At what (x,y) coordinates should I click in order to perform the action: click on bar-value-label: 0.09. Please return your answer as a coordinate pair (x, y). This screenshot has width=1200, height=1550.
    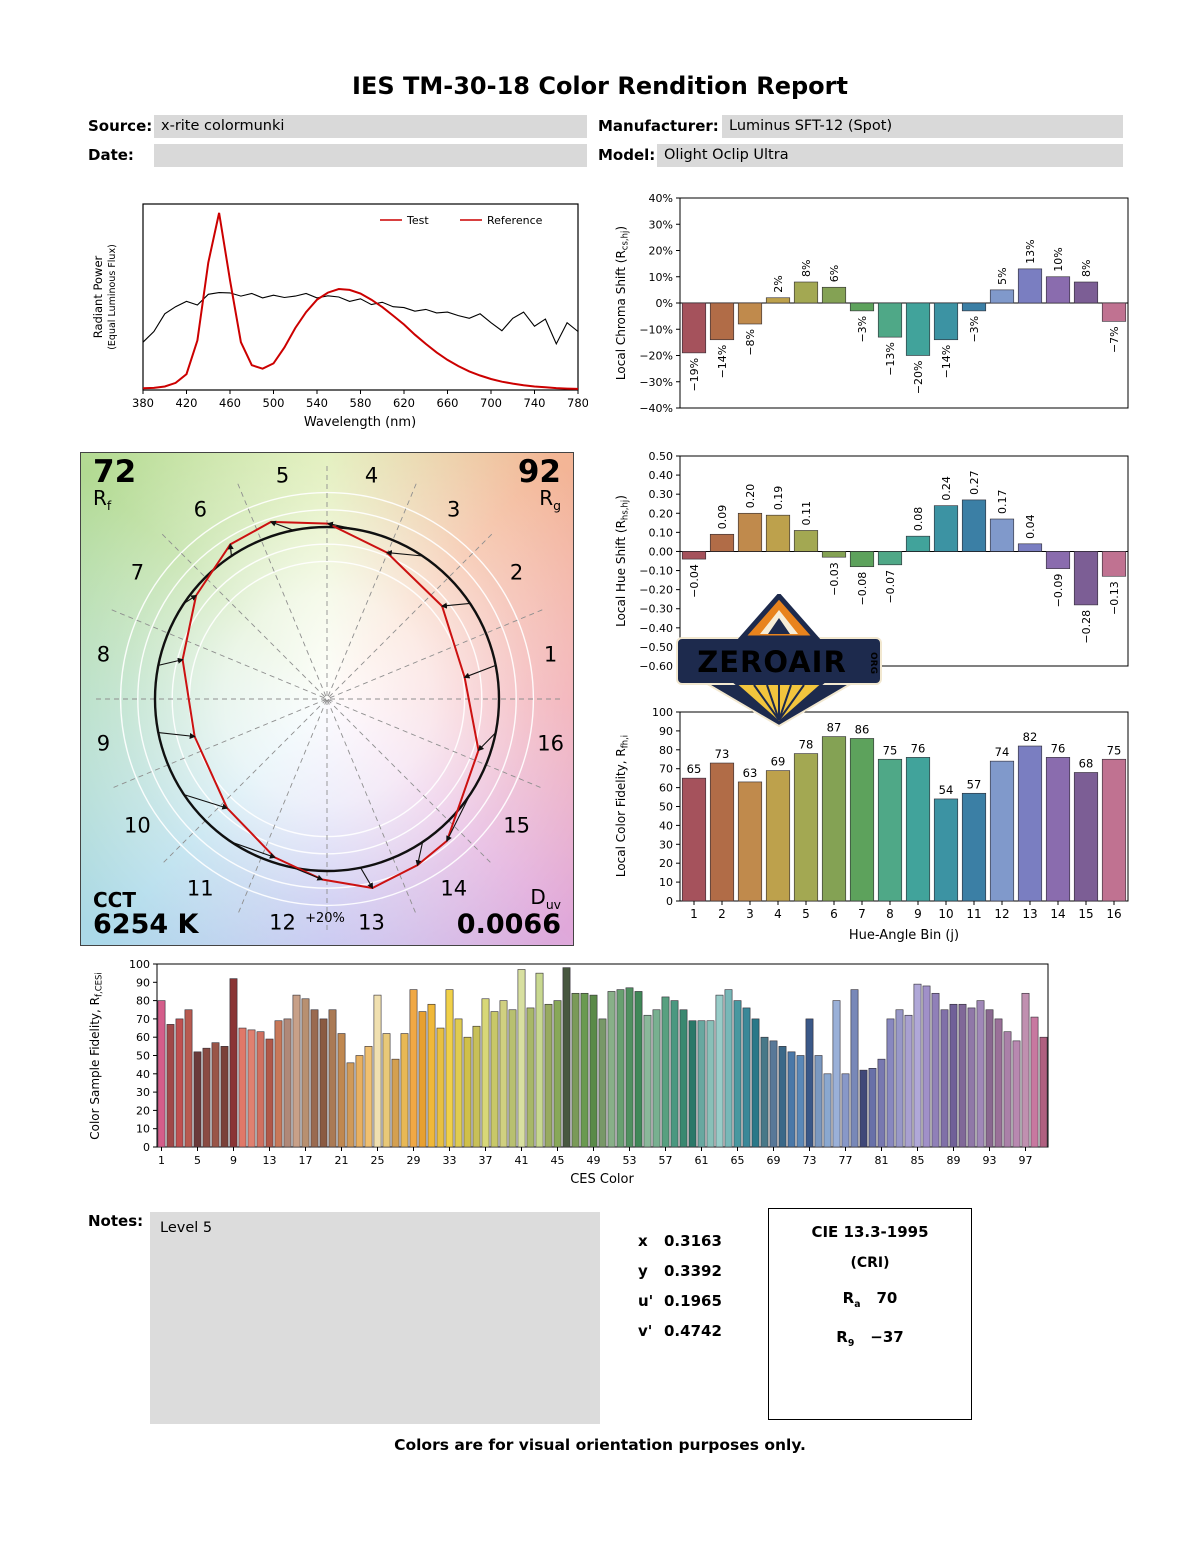
    Looking at the image, I should click on (722, 517).